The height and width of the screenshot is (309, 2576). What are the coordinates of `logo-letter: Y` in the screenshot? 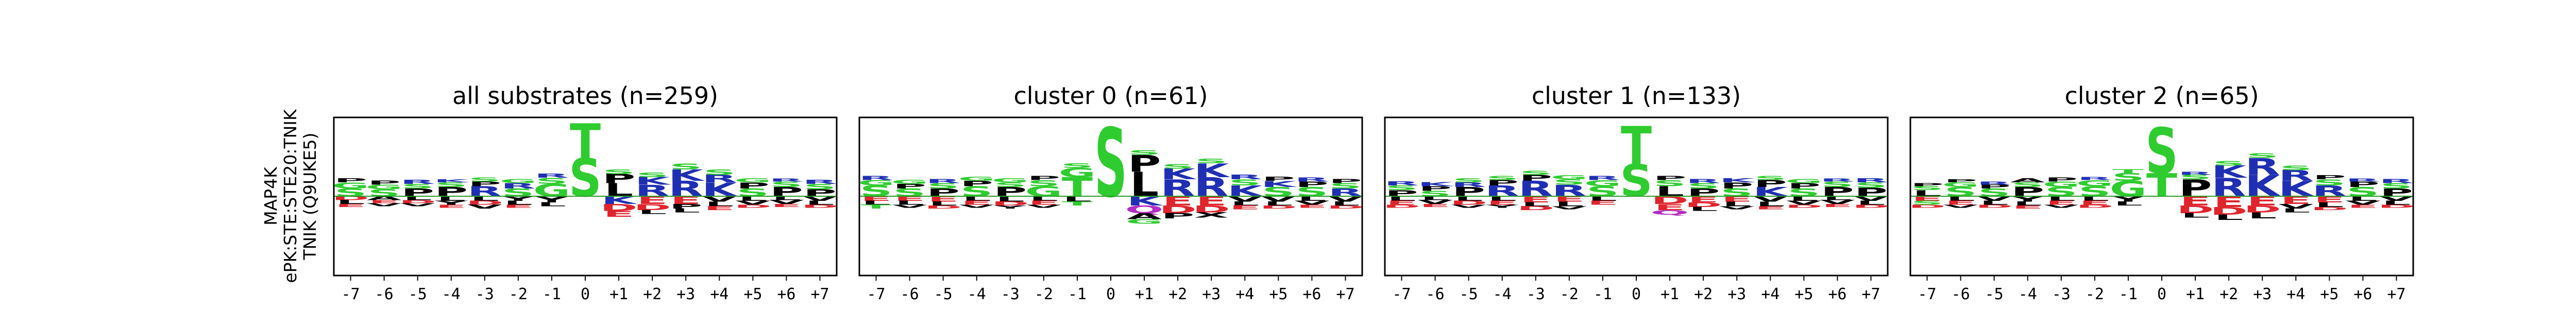 It's located at (451, 203).